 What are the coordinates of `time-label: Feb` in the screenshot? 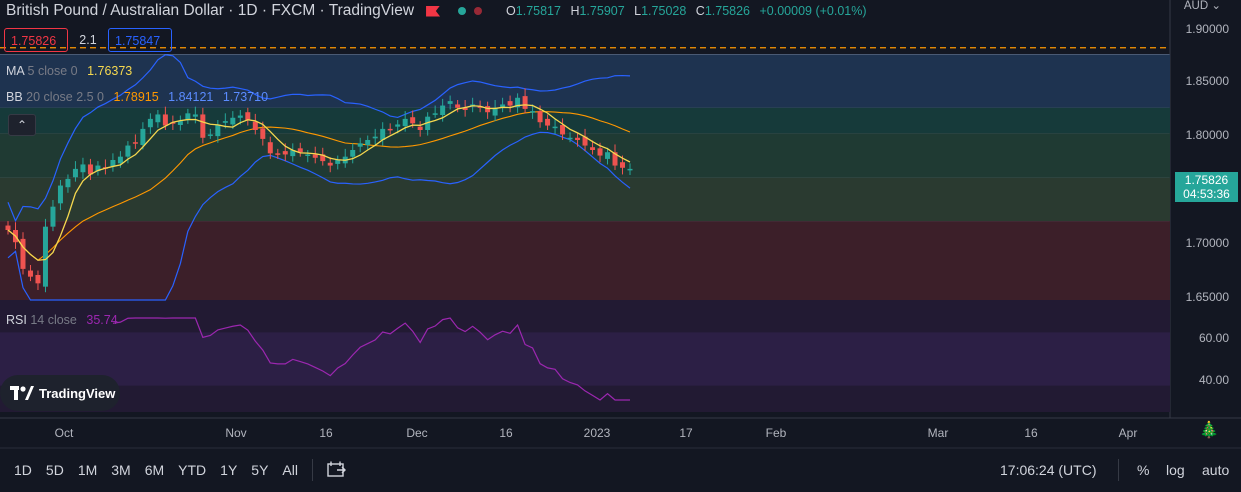 It's located at (776, 433).